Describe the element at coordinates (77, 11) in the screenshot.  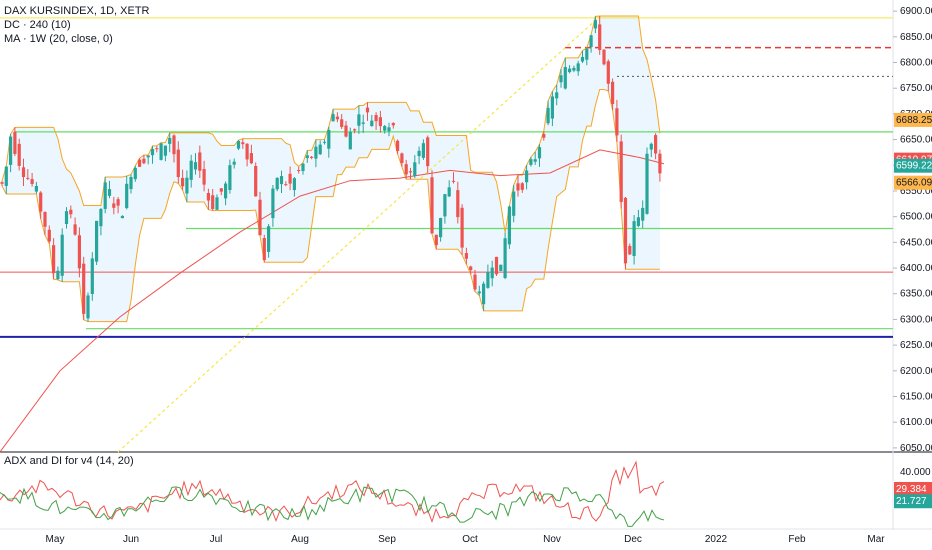
I see `symbol-title: DAX KURSINDEX, 1D, XETR` at that location.